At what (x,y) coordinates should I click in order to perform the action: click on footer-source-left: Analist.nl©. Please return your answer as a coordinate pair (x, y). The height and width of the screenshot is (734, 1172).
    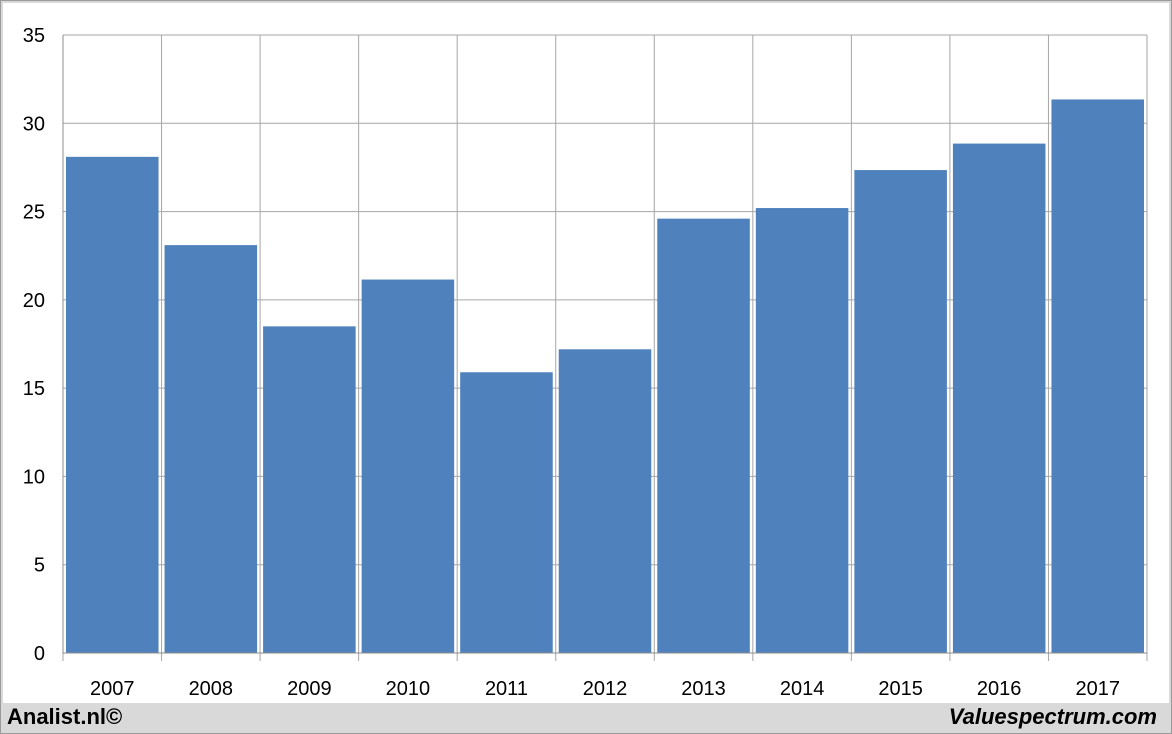
    Looking at the image, I should click on (65, 716).